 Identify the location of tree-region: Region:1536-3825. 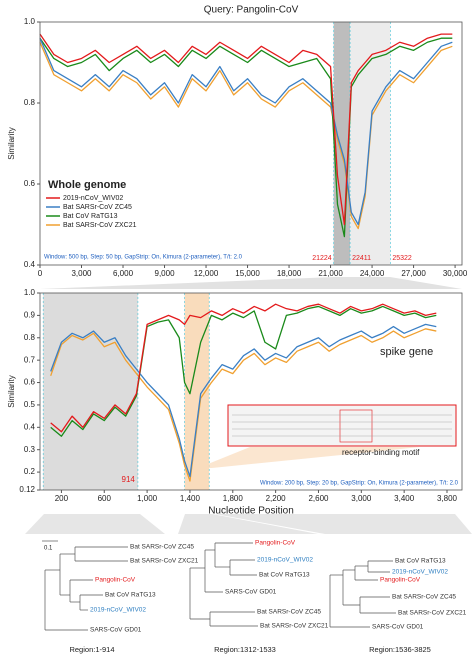
(400, 649).